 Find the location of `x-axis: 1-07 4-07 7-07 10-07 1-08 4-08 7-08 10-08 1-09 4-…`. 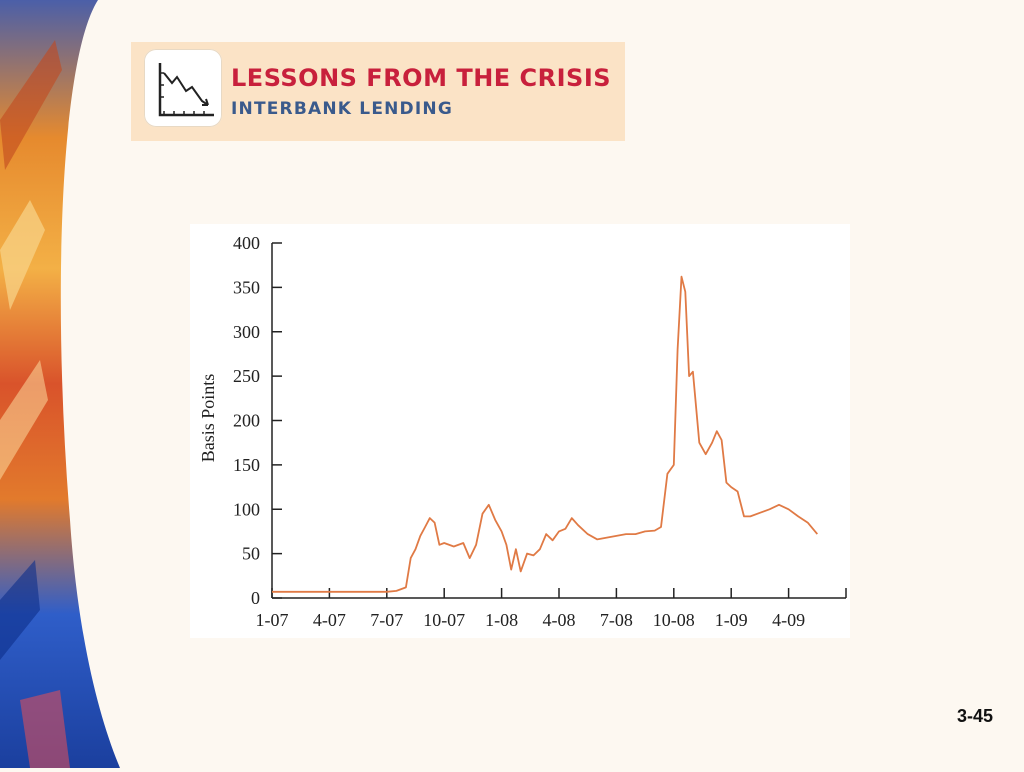

x-axis: 1-07 4-07 7-07 10-07 1-08 4-08 7-08 10-08 1-09 4-… is located at coordinates (551, 609).